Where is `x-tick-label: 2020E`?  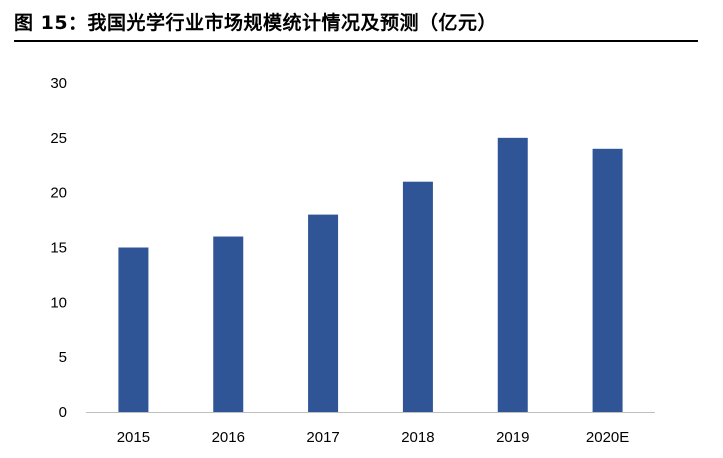
x-tick-label: 2020E is located at coordinates (607, 437).